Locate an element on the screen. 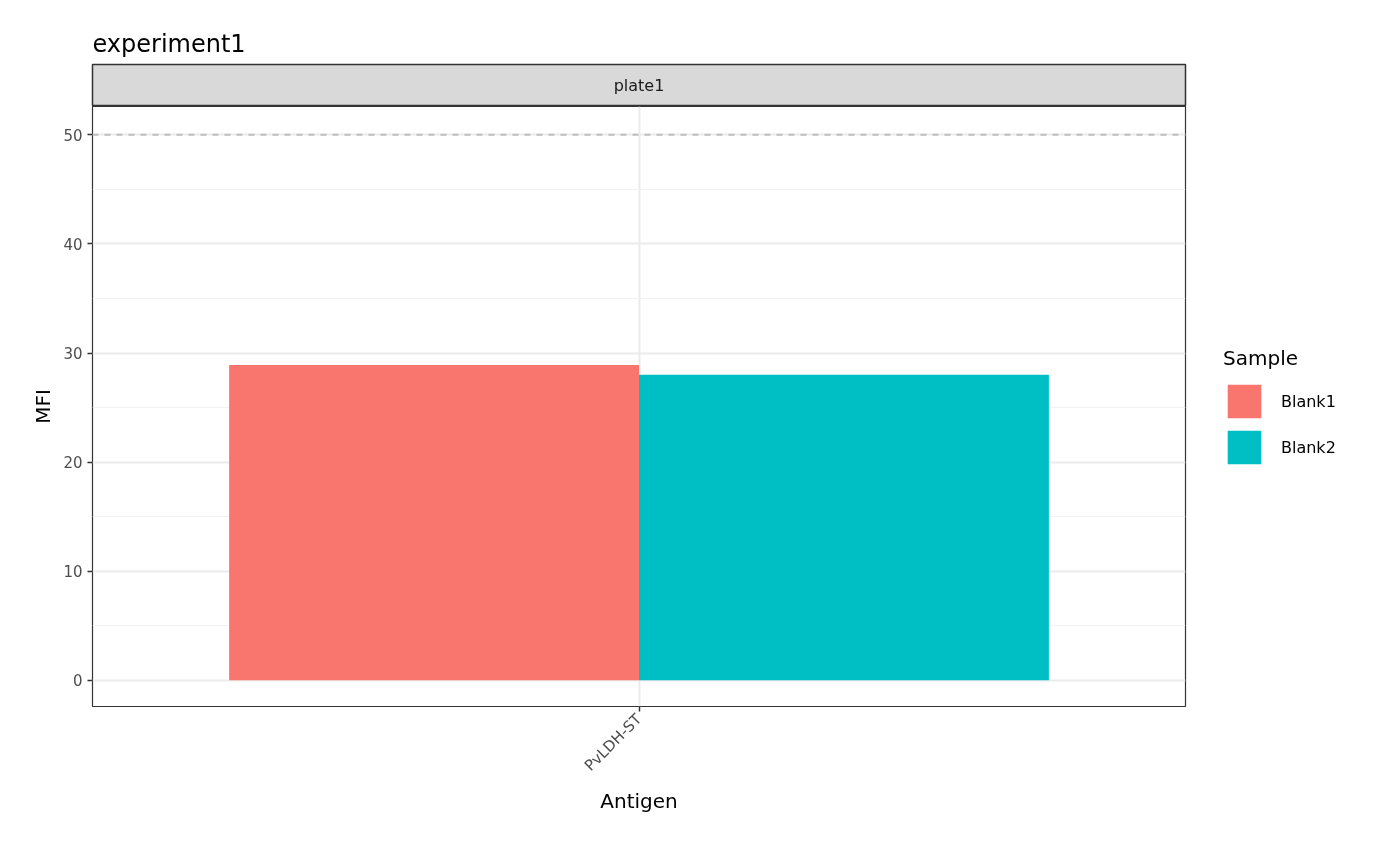  legend-title: Sample is located at coordinates (1261, 358).